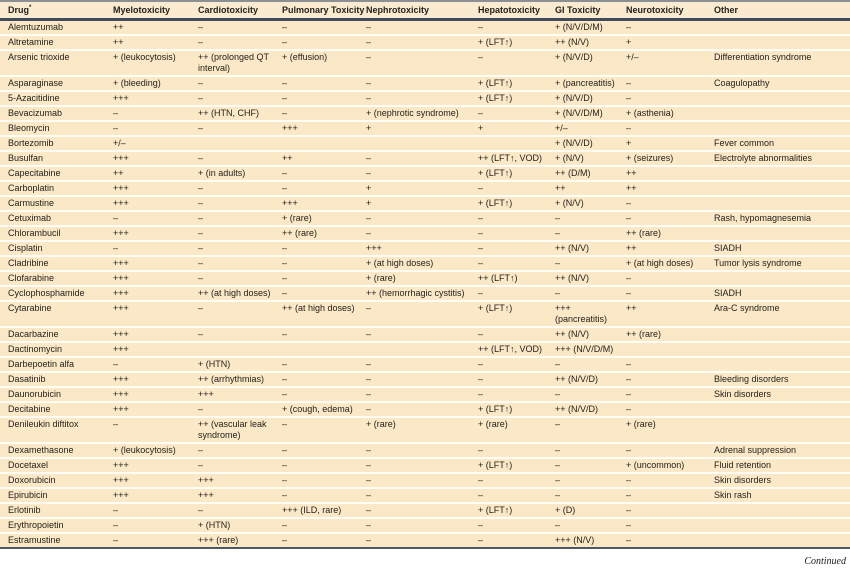 The height and width of the screenshot is (569, 850). What do you see at coordinates (324, 11) in the screenshot?
I see `column-header-pulmonary-toxicity: Pulmonary Toxicity` at bounding box center [324, 11].